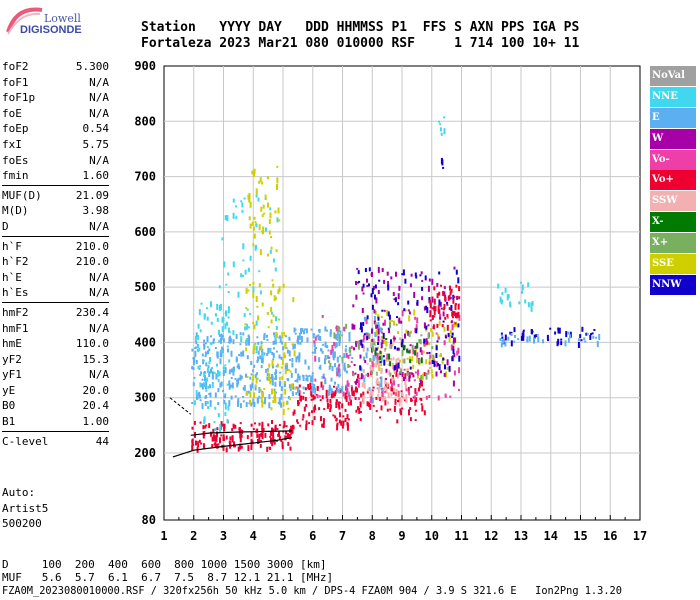  What do you see at coordinates (15, 82) in the screenshot?
I see `param-name: foF1` at bounding box center [15, 82].